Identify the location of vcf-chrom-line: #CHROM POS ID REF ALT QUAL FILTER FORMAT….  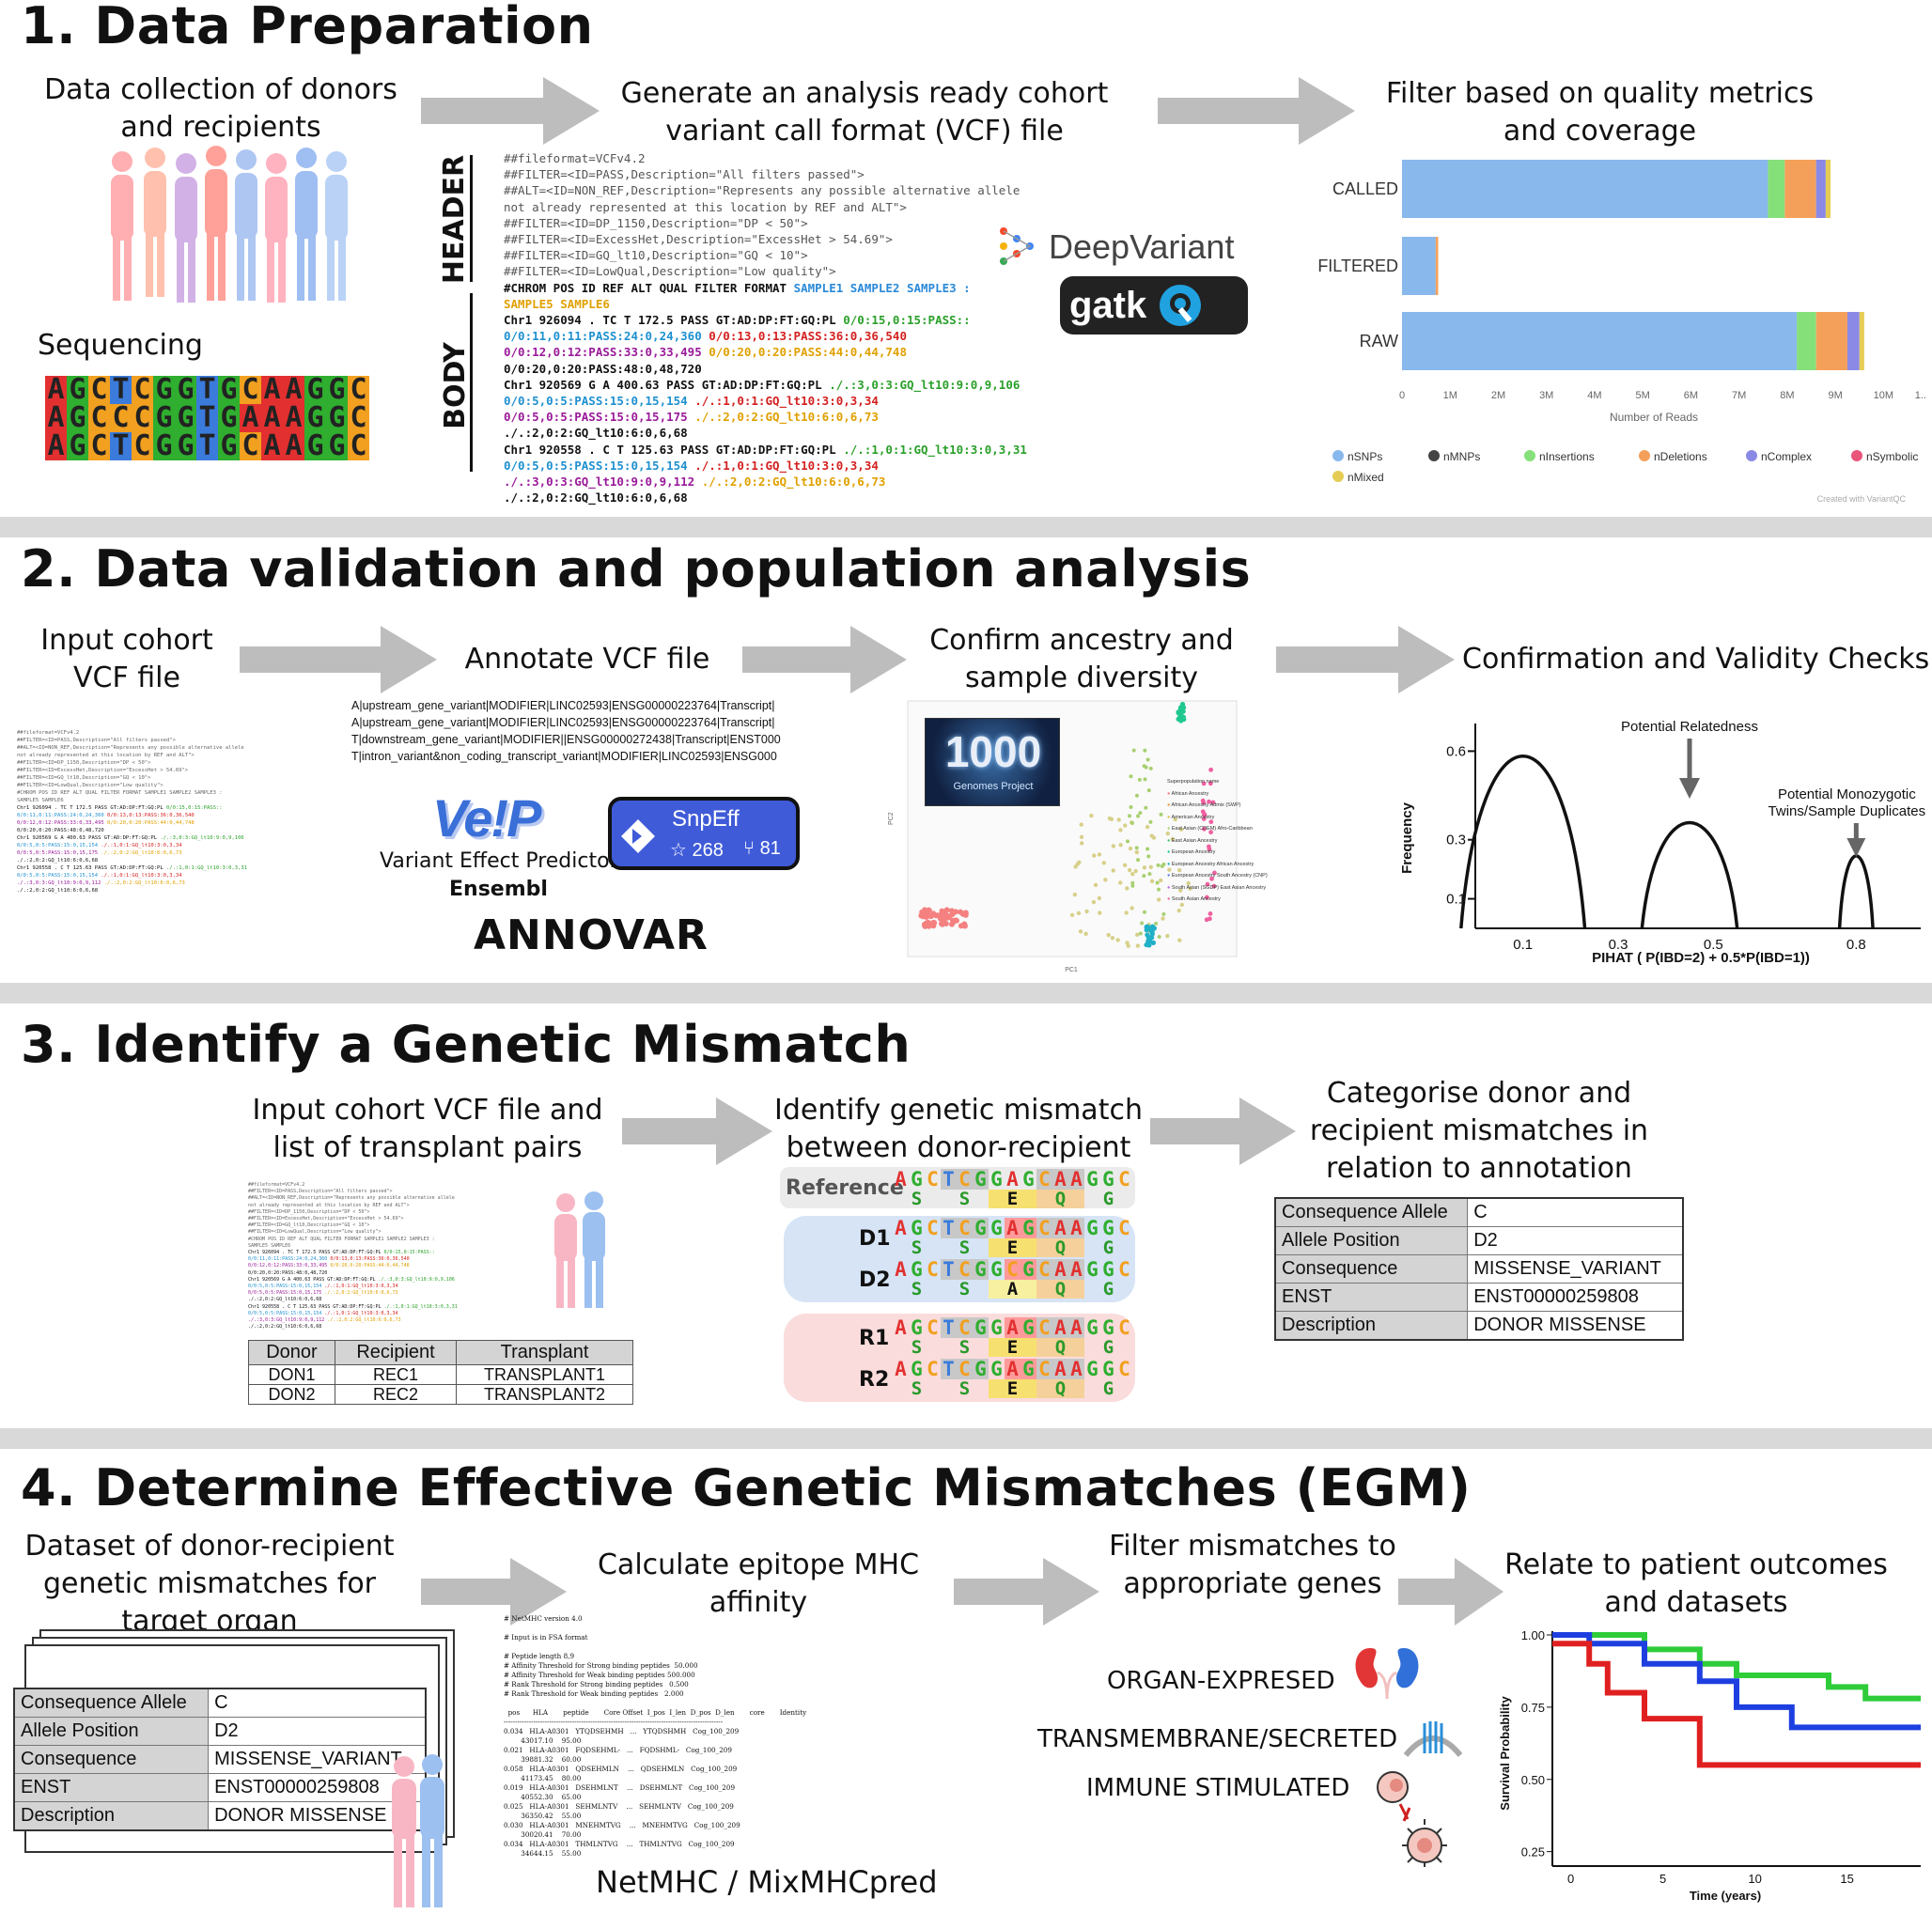
(737, 288).